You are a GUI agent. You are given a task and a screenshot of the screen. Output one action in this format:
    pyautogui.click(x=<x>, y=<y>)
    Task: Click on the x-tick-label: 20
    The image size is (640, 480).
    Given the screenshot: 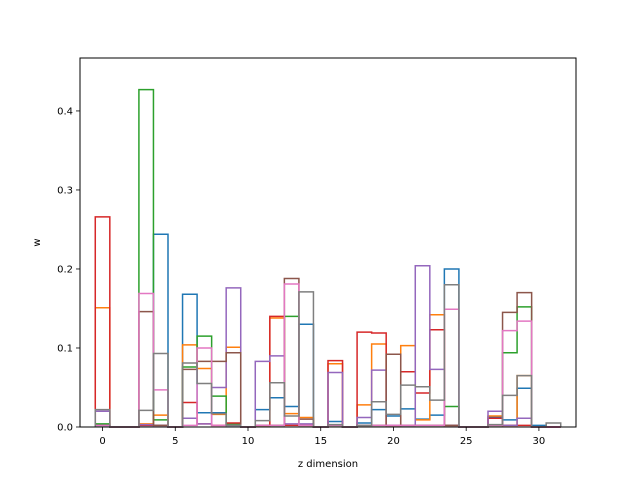 What is the action you would take?
    pyautogui.click(x=393, y=441)
    